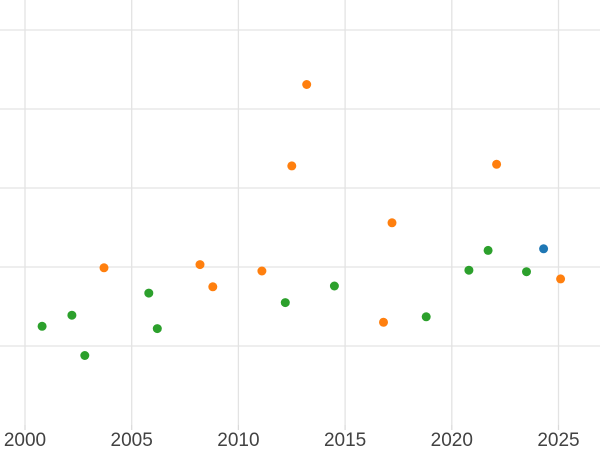 Image resolution: width=600 pixels, height=450 pixels. What do you see at coordinates (544, 249) in the screenshot?
I see `data-point-blue-series` at bounding box center [544, 249].